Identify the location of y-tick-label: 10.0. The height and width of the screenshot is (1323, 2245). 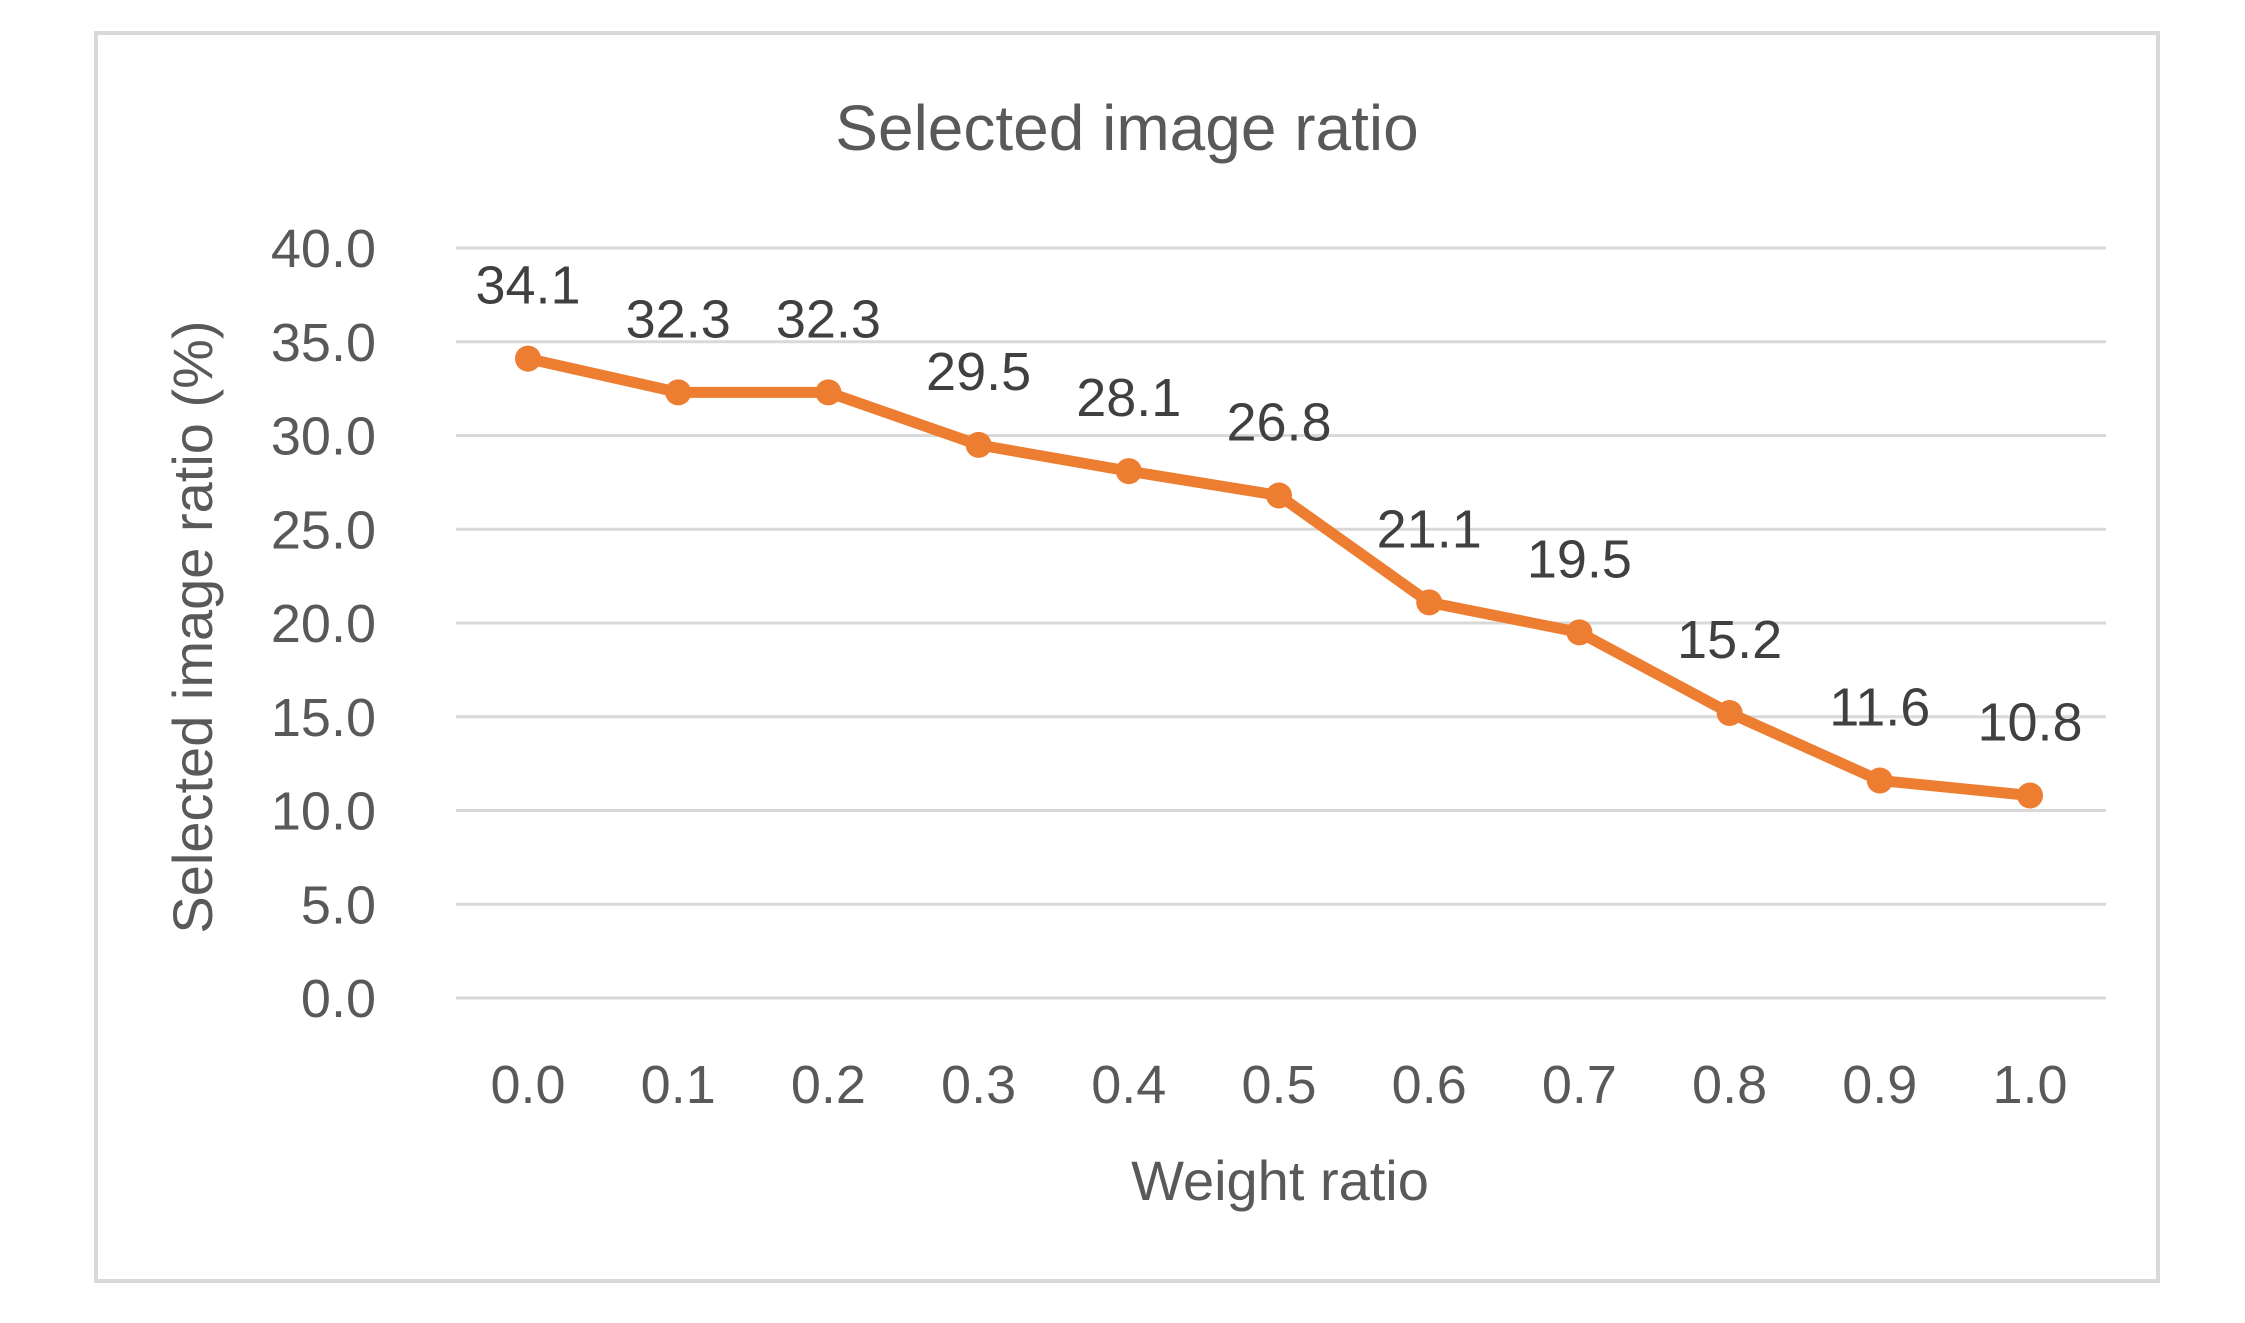
(323, 812).